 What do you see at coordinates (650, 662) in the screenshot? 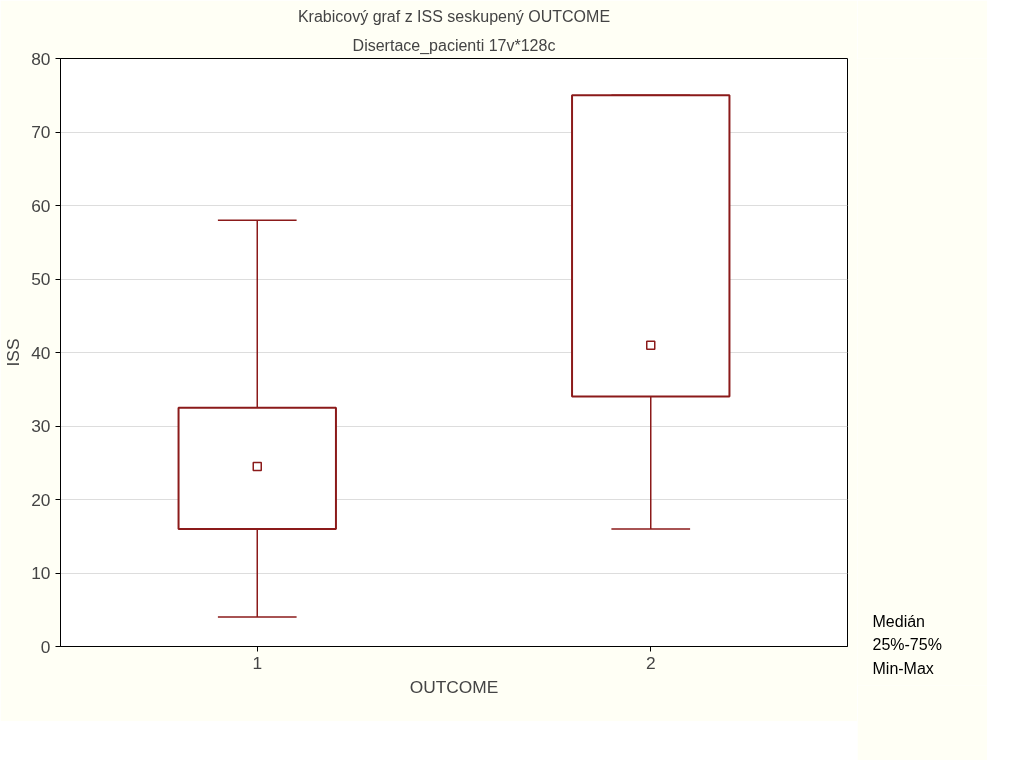
I see `x-tick-label: 2` at bounding box center [650, 662].